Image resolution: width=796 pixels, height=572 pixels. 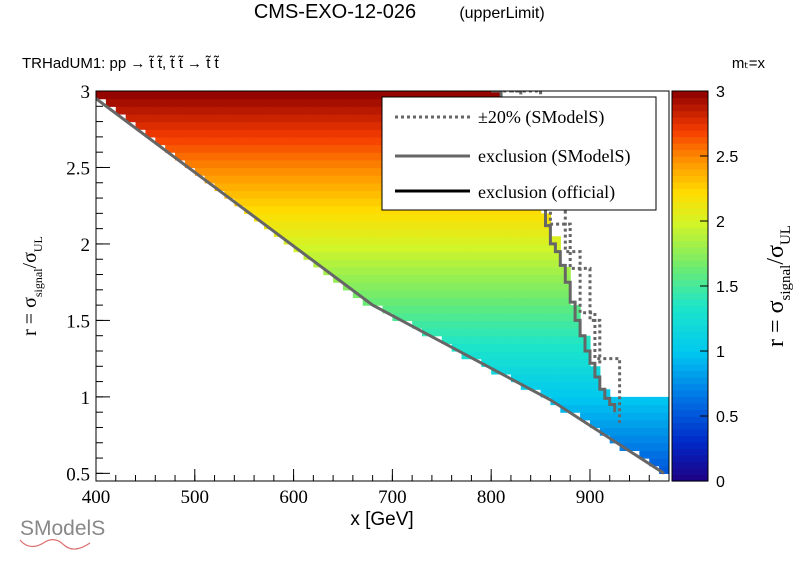 What do you see at coordinates (62, 533) in the screenshot?
I see `smodels-logo: SModelS` at bounding box center [62, 533].